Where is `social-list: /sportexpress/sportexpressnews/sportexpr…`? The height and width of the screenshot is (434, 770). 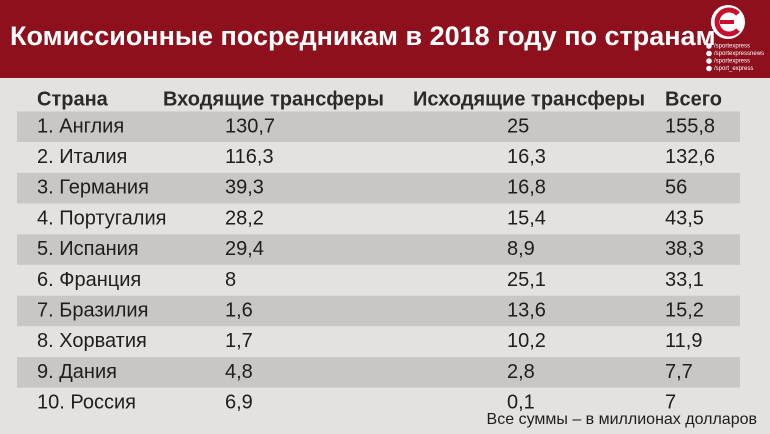
social-list: /sportexpress/sportexpressnews/sportexpr… is located at coordinates (735, 57).